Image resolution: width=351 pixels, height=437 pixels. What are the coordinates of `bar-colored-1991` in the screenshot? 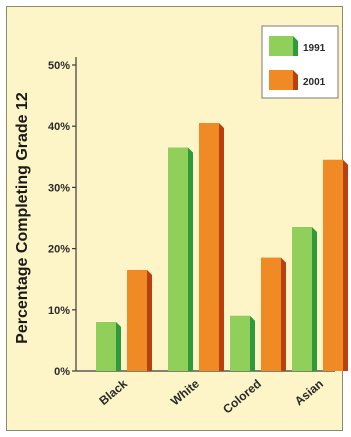 It's located at (242, 343).